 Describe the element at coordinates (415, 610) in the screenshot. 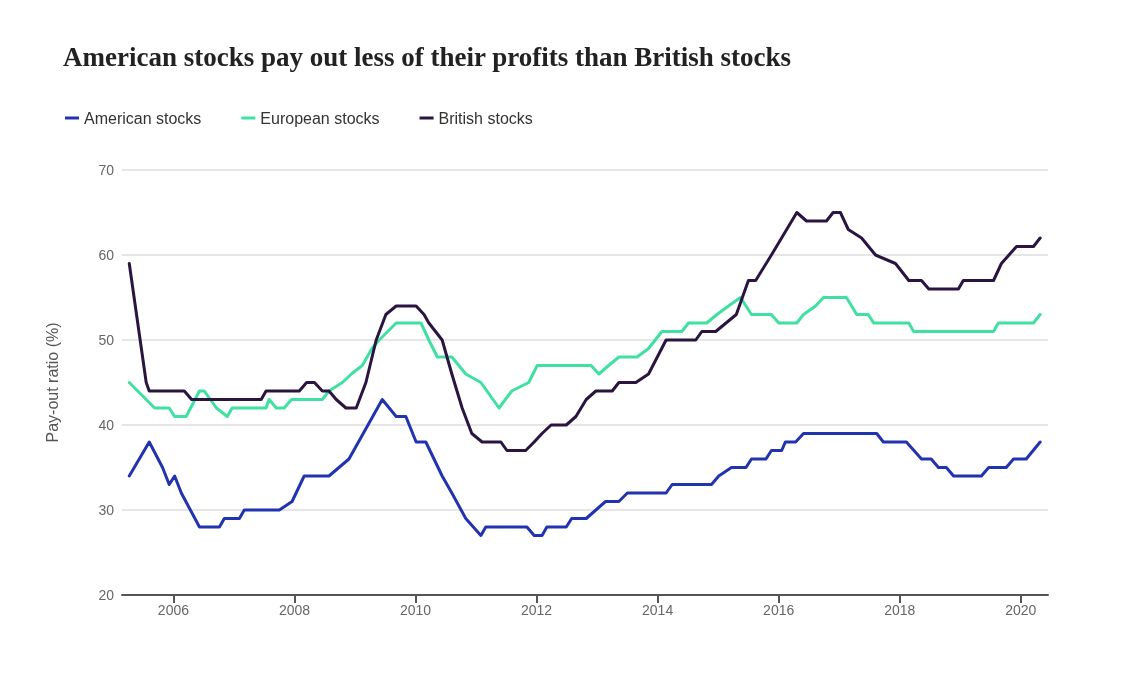

I see `x-tick-label: 2010` at that location.